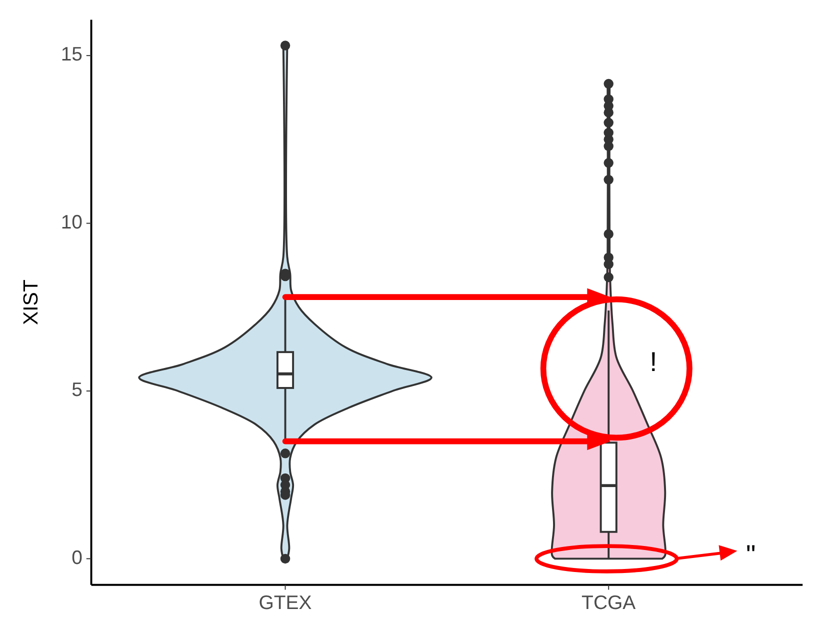 This screenshot has width=813, height=626. What do you see at coordinates (77, 557) in the screenshot?
I see `y-tick-label: 0` at bounding box center [77, 557].